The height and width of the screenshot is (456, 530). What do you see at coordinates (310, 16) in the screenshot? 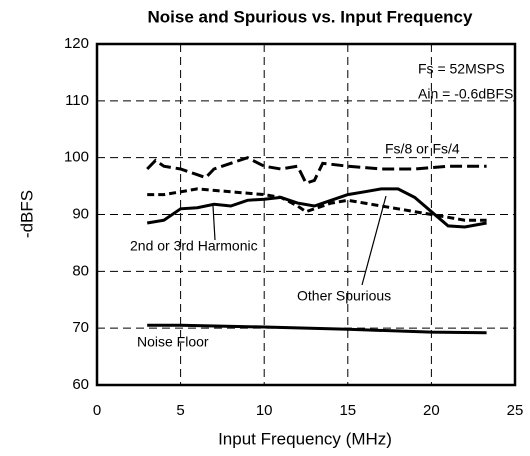
I see `chart-title: Noise and Spurious vs. Input Frequency` at bounding box center [310, 16].